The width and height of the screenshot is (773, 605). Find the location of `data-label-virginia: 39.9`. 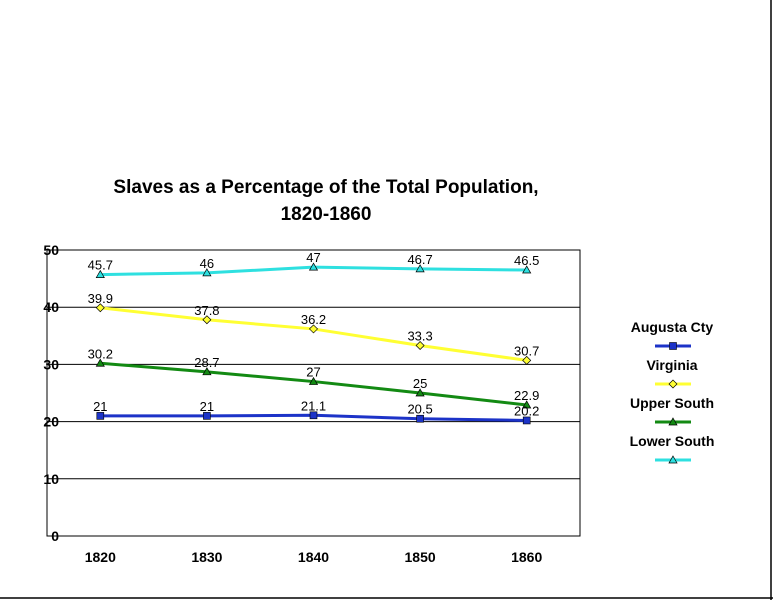

data-label-virginia: 39.9 is located at coordinates (100, 298).